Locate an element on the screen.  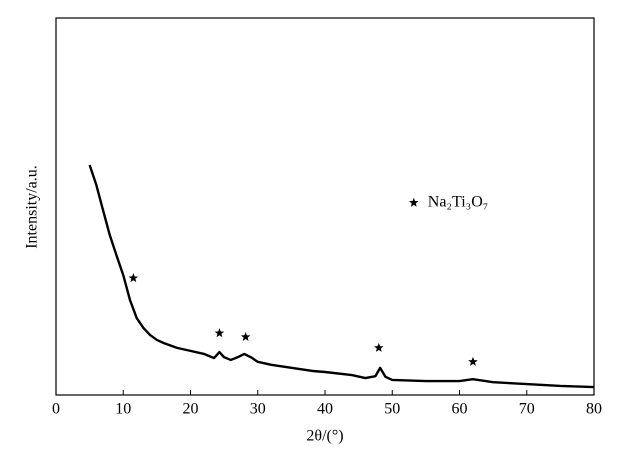
x-tick-label: 10 is located at coordinates (123, 409).